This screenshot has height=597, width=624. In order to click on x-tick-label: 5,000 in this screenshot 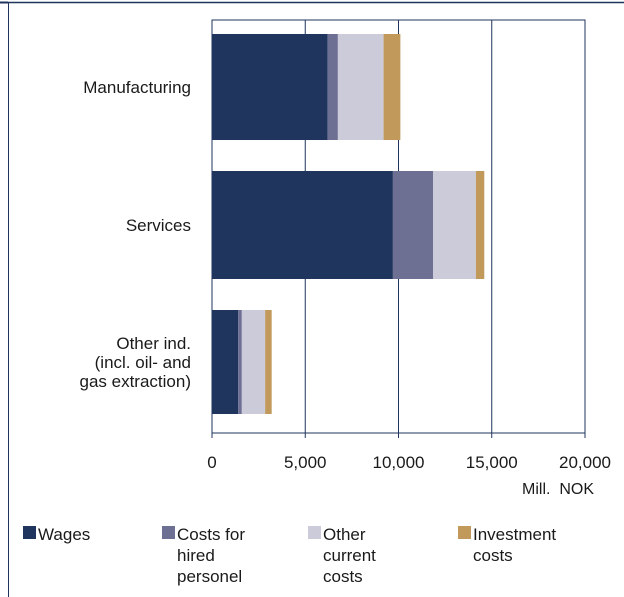, I will do `click(305, 462)`.